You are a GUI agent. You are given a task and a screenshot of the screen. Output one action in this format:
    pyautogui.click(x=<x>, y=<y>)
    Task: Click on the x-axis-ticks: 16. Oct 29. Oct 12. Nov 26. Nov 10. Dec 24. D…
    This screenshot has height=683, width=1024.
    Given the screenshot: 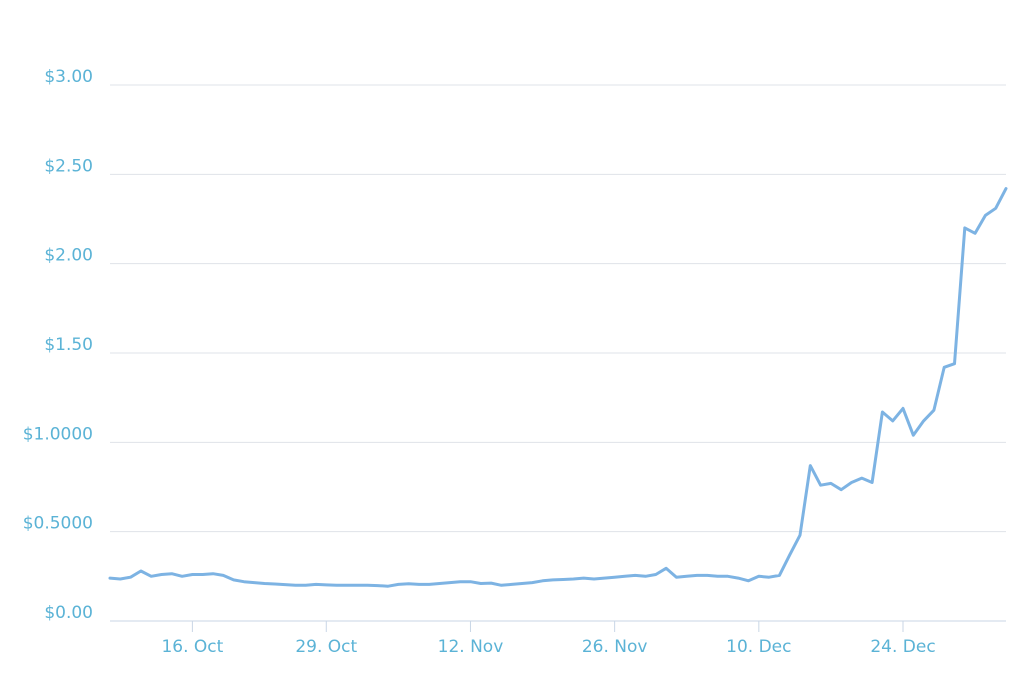 What is the action you would take?
    pyautogui.click(x=548, y=639)
    